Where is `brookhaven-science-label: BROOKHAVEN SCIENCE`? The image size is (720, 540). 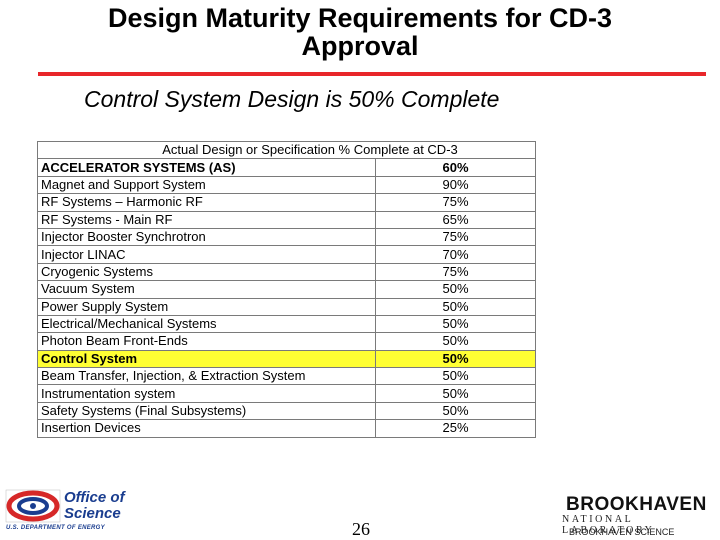
brookhaven-science-label: BROOKHAVEN SCIENCE is located at coordinates (622, 532).